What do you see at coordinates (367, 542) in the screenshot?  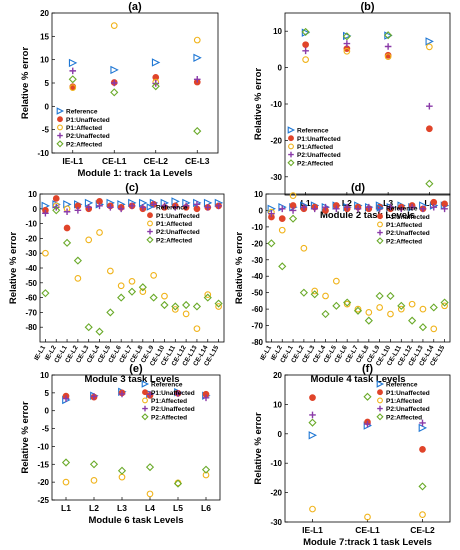 I see `x-axis-title: Module 7:track 1 task Levels` at bounding box center [367, 542].